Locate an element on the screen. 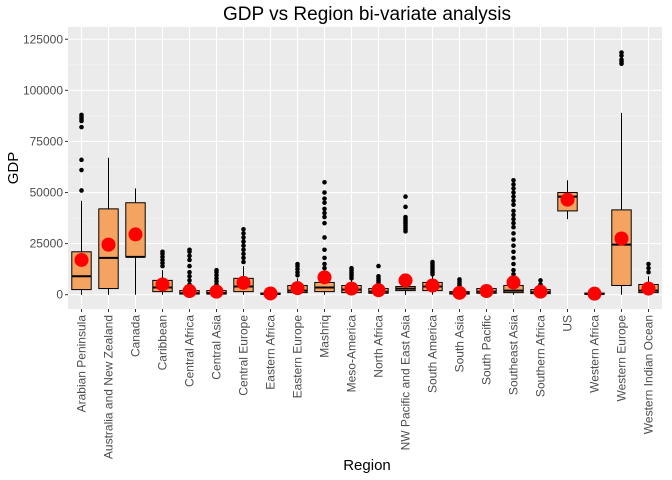 Image resolution: width=672 pixels, height=480 pixels. x-tick-label: Caribbean is located at coordinates (163, 342).